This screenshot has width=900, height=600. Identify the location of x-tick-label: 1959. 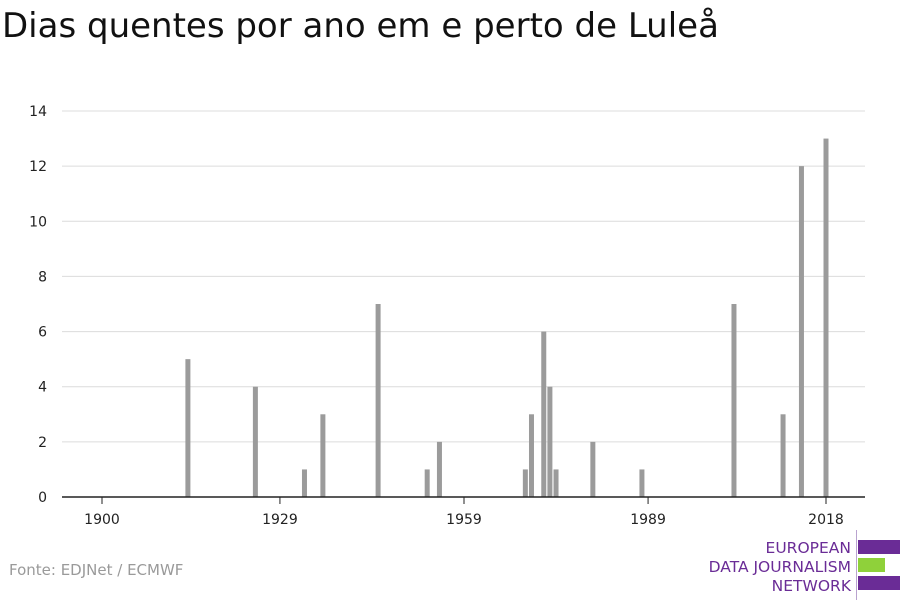
(464, 520).